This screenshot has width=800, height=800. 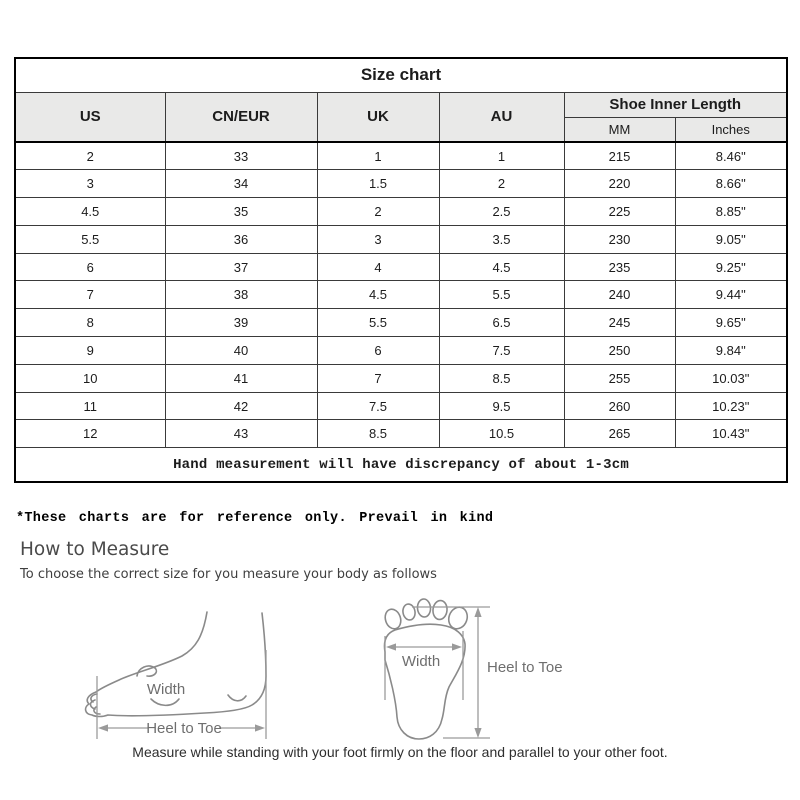 What do you see at coordinates (501, 434) in the screenshot?
I see `table-cell: 10.5` at bounding box center [501, 434].